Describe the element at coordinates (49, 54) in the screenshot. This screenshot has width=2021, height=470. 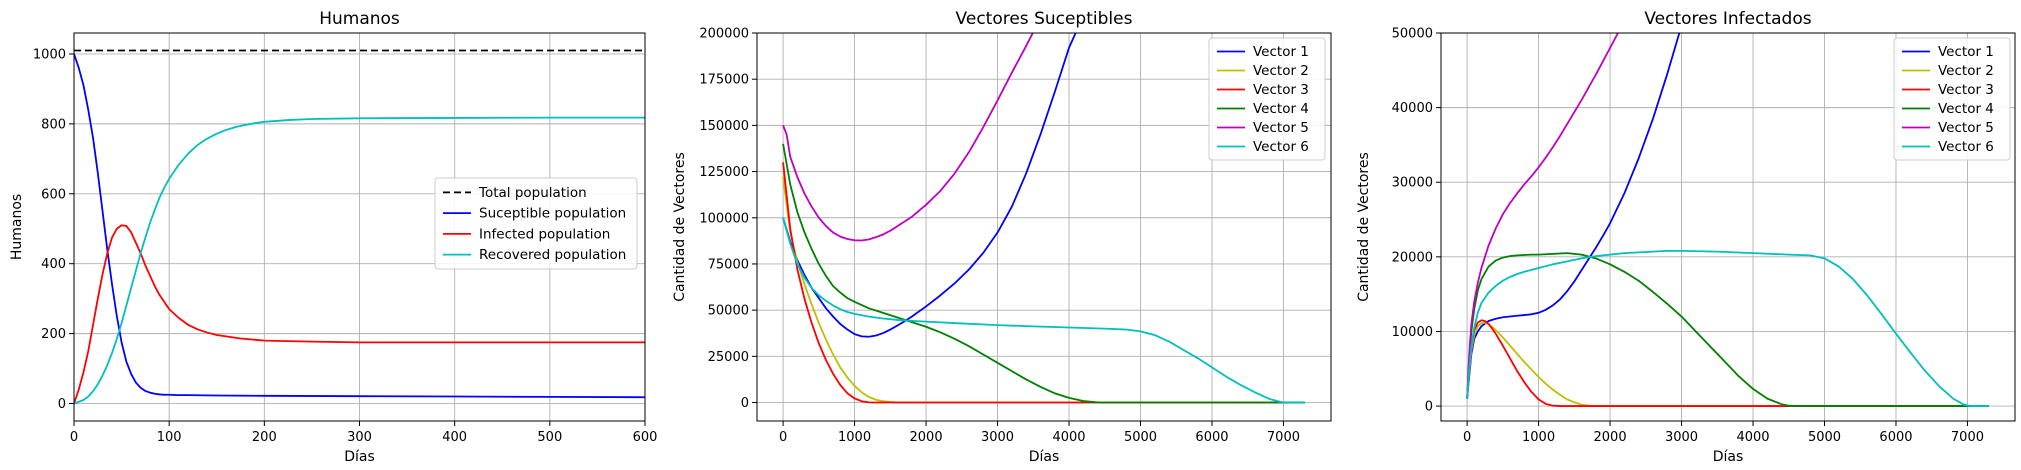
I see `y-tick-label: 1000` at that location.